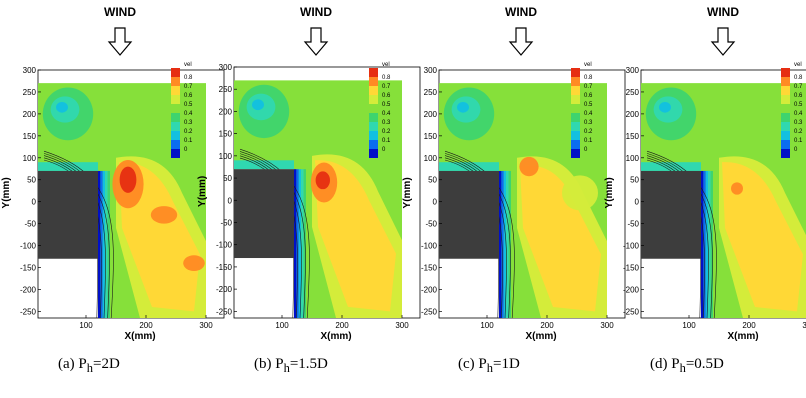  I want to click on caption-c: (c) Ph=1D, so click(489, 365).